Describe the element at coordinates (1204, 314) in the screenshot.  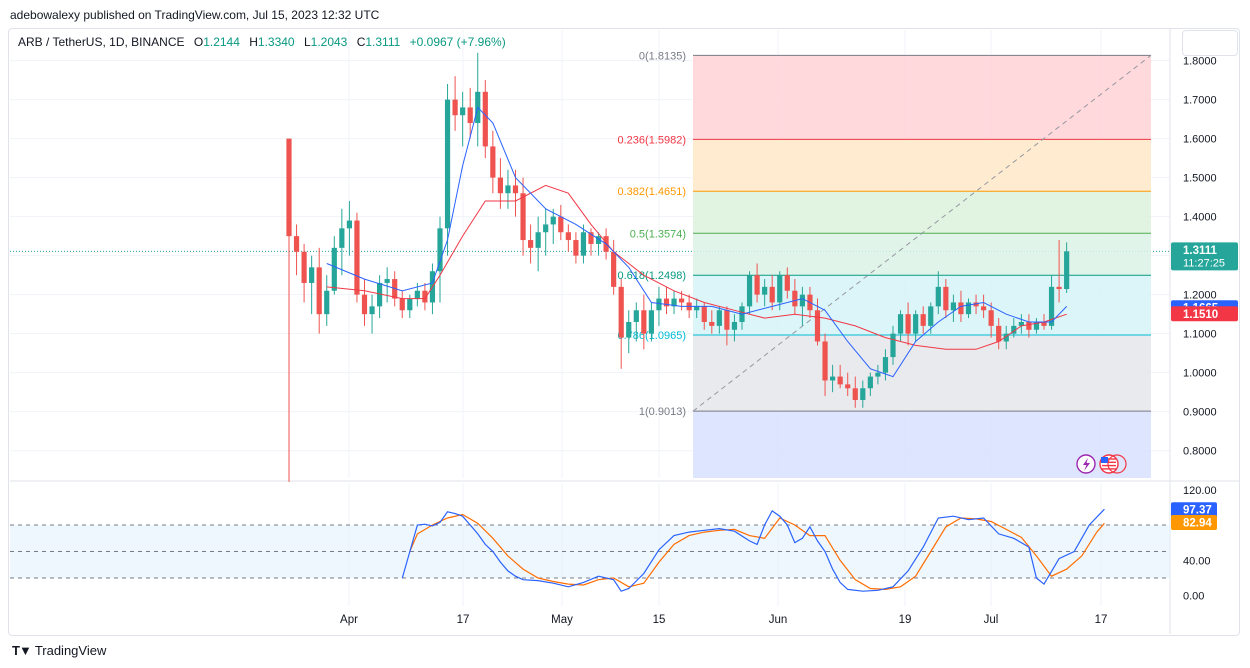
I see `price-label-badge` at that location.